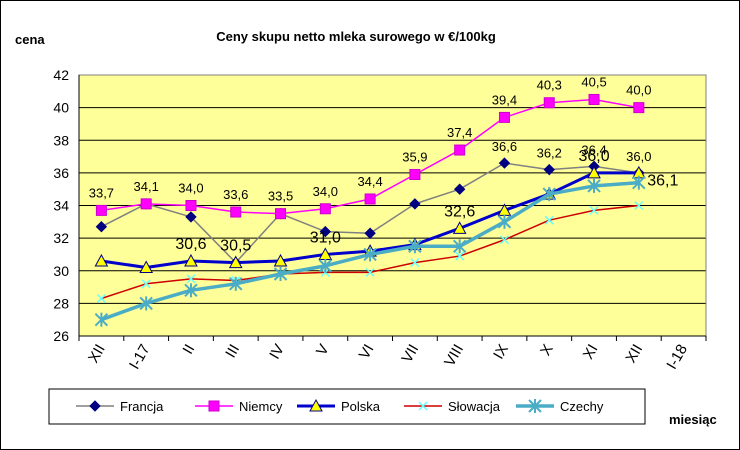  Describe the element at coordinates (61, 336) in the screenshot. I see `y-tick-label: 26` at that location.